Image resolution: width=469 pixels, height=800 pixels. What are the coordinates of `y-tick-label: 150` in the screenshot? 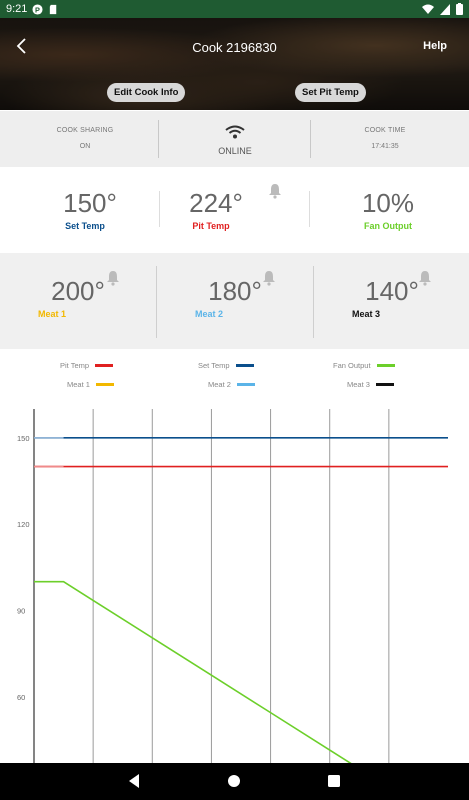 It's located at (23, 438).